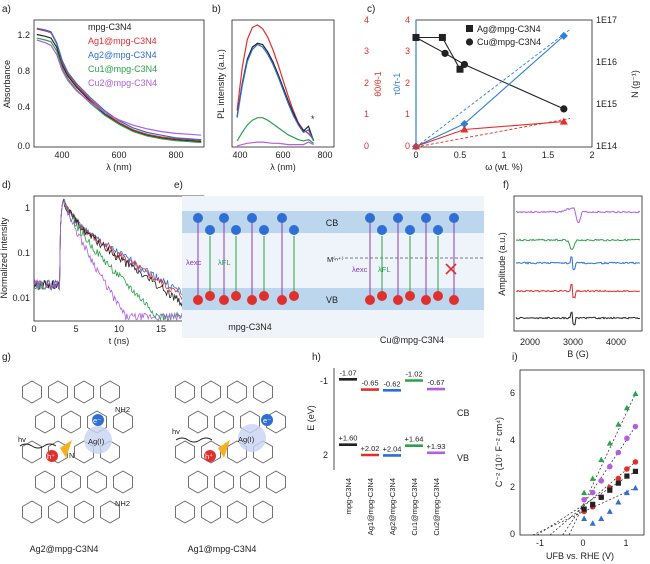 This screenshot has height=564, width=650. Describe the element at coordinates (530, 342) in the screenshot. I see `f-xt-2000: 2000` at that location.